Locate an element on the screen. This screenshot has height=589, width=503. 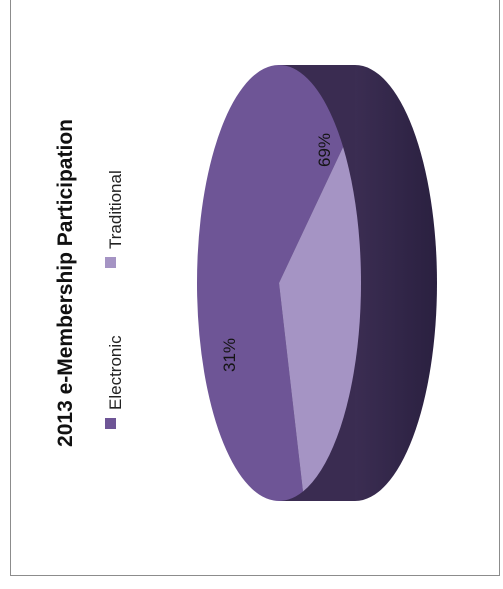
legend: Electronic Traditional is located at coordinates (115, 299).